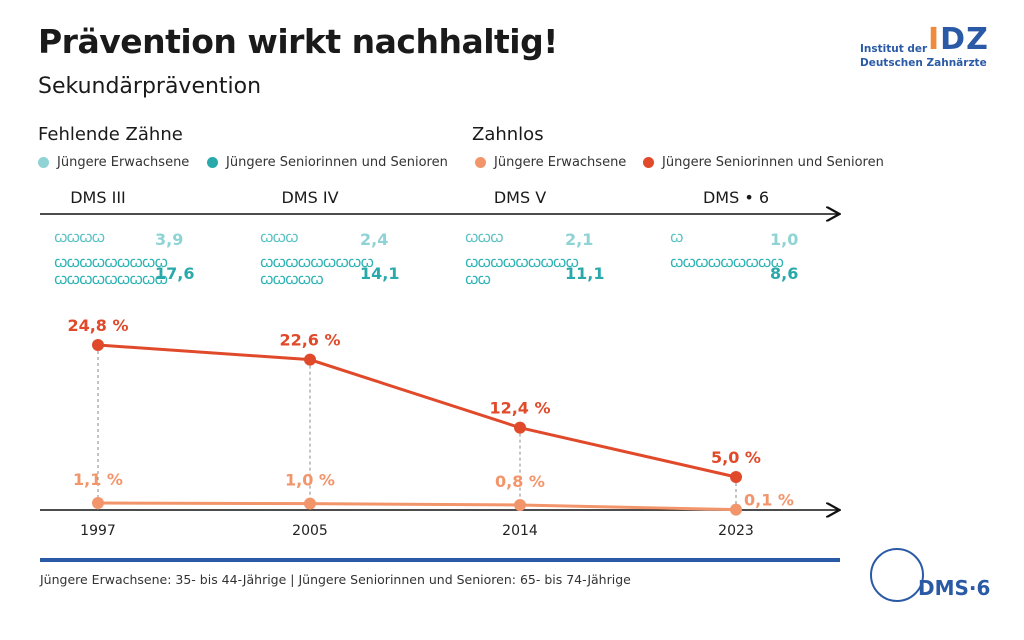 The image size is (1024, 640). Describe the element at coordinates (579, 239) in the screenshot. I see `missing-young-2014: 2,1` at that location.